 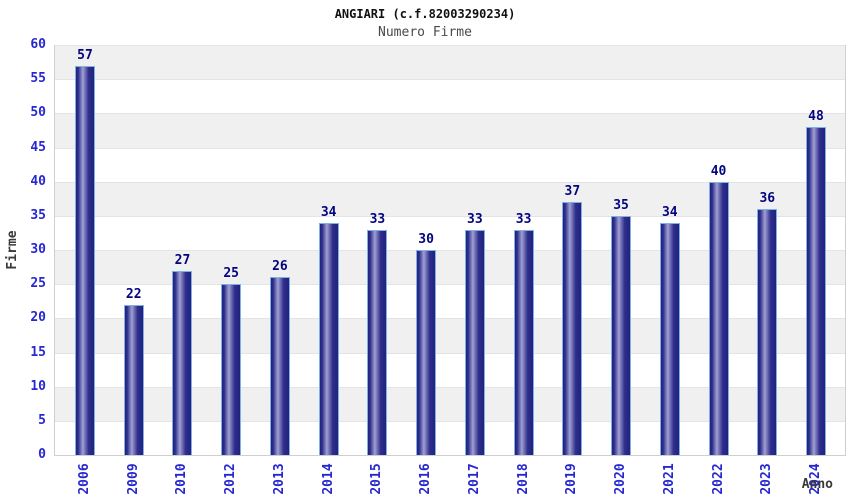 I want to click on x-tick-label: 2018, so click(x=523, y=479).